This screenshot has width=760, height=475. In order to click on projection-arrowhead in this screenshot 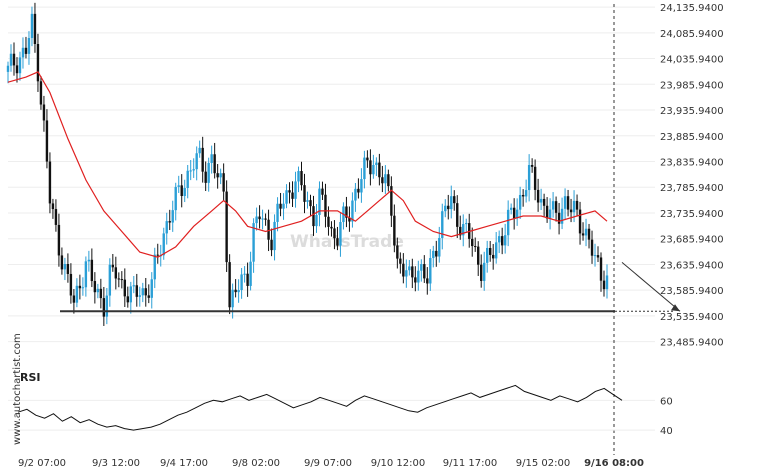, I will do `click(675, 308)`.